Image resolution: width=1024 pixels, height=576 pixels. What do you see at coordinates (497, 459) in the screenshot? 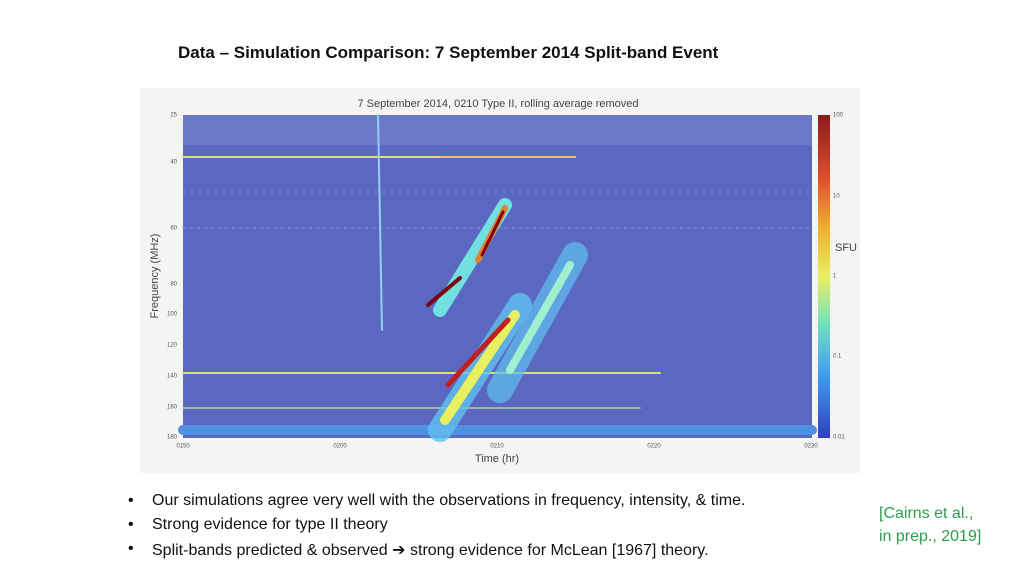
I see `x-axis-label: Time (hr)` at bounding box center [497, 459].